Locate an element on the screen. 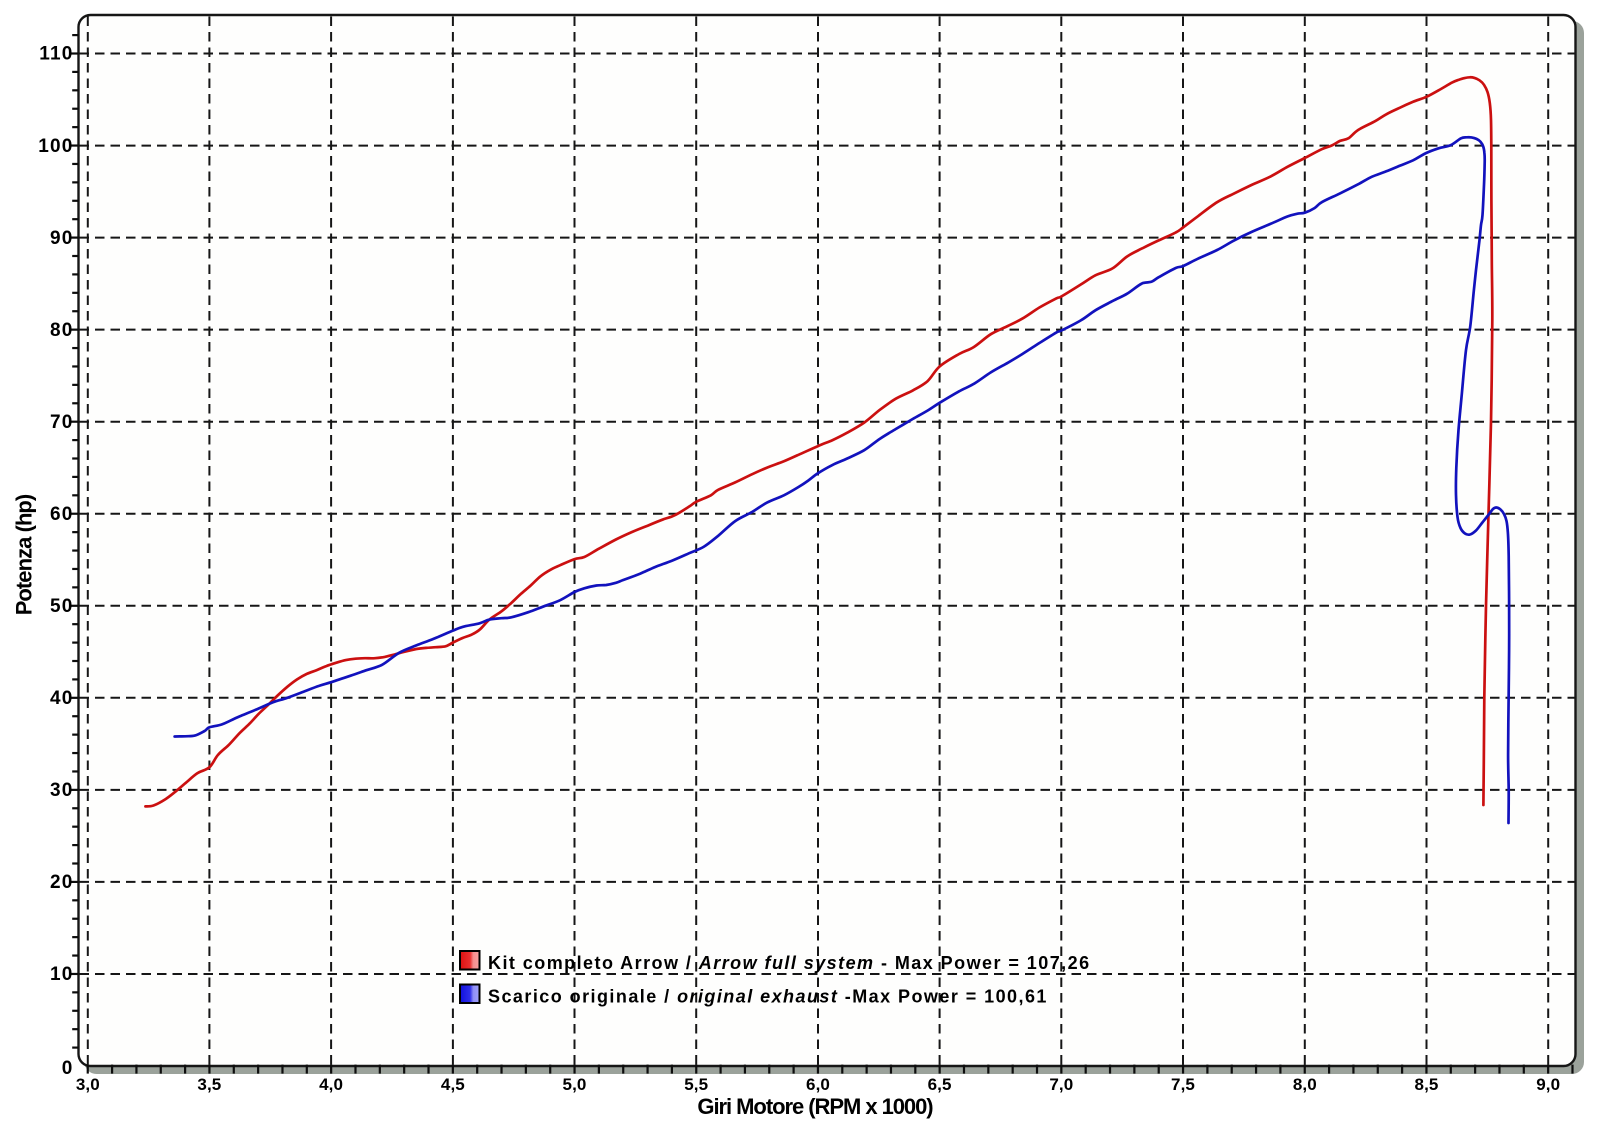 The image size is (1600, 1130). svg-text: 4,0 is located at coordinates (331, 1084).